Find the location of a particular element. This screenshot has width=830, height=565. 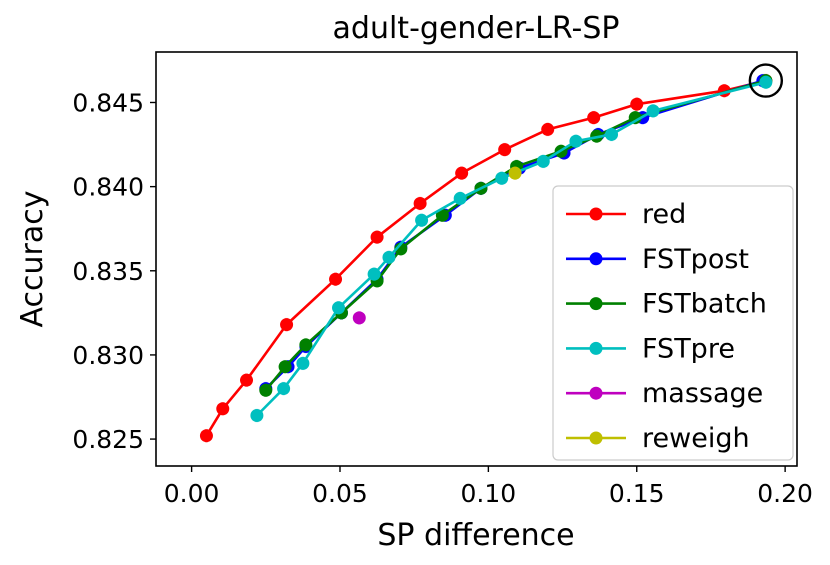

x-tick-label: 0.10 is located at coordinates (489, 493).